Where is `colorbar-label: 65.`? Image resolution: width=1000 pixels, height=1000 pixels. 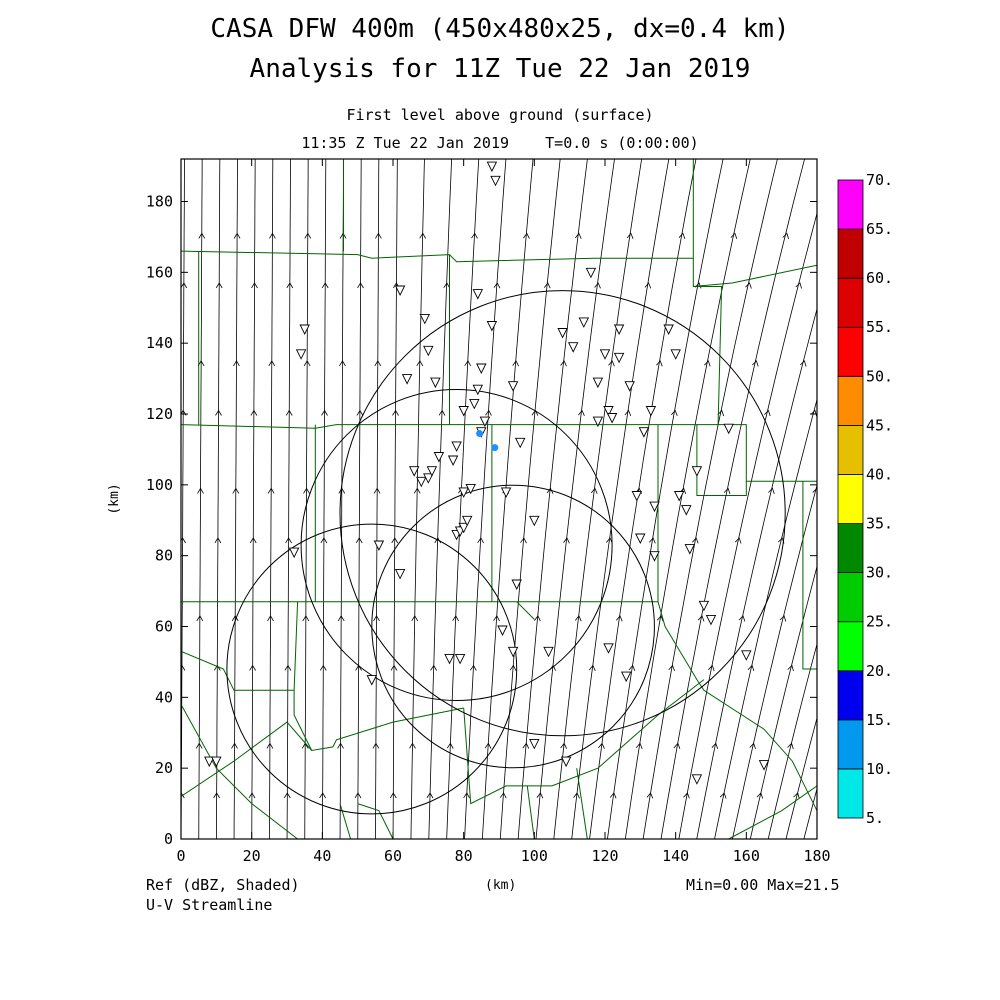
colorbar-label: 65. is located at coordinates (879, 229).